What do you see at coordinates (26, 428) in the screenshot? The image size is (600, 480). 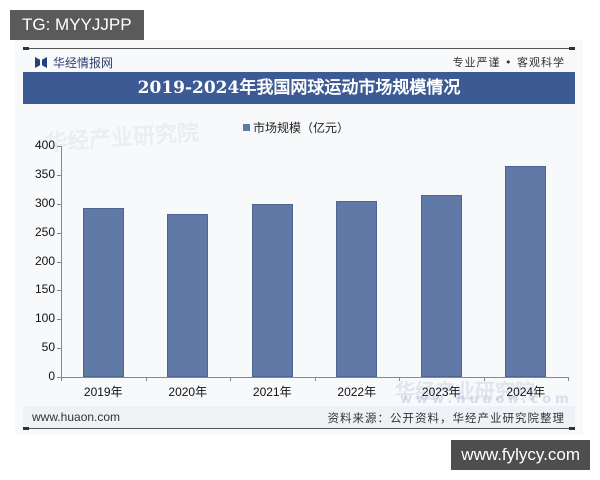 I see `bottom-divider-cap-left` at bounding box center [26, 428].